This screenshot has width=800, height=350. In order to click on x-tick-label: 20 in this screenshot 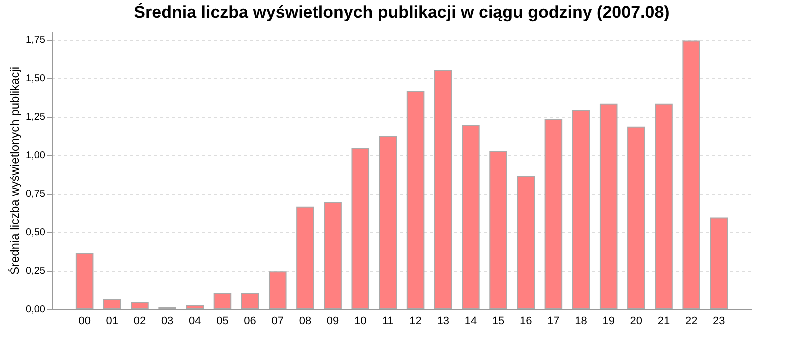, I will do `click(636, 322)`.